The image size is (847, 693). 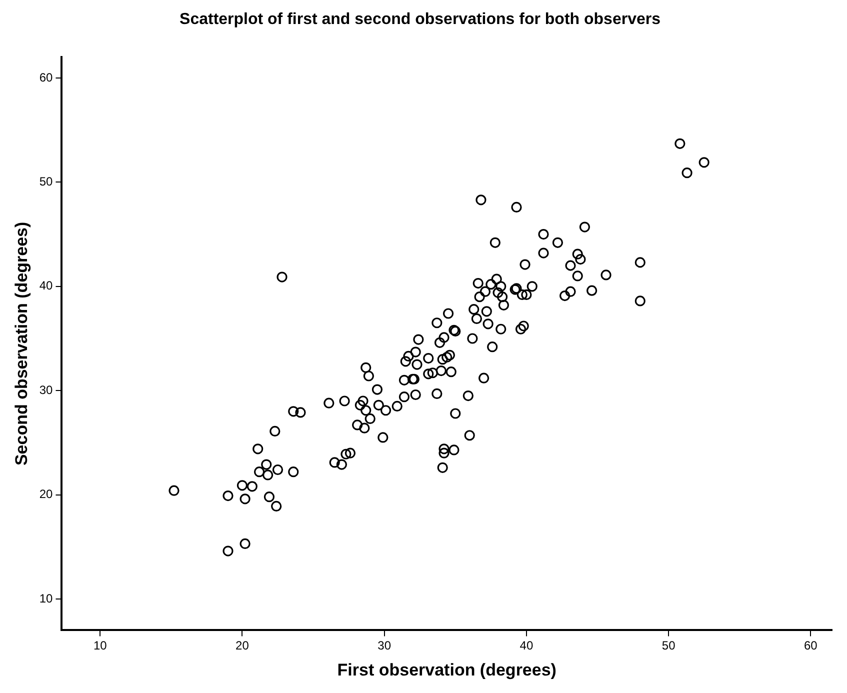 I want to click on y-tick-label: 50, so click(x=46, y=181).